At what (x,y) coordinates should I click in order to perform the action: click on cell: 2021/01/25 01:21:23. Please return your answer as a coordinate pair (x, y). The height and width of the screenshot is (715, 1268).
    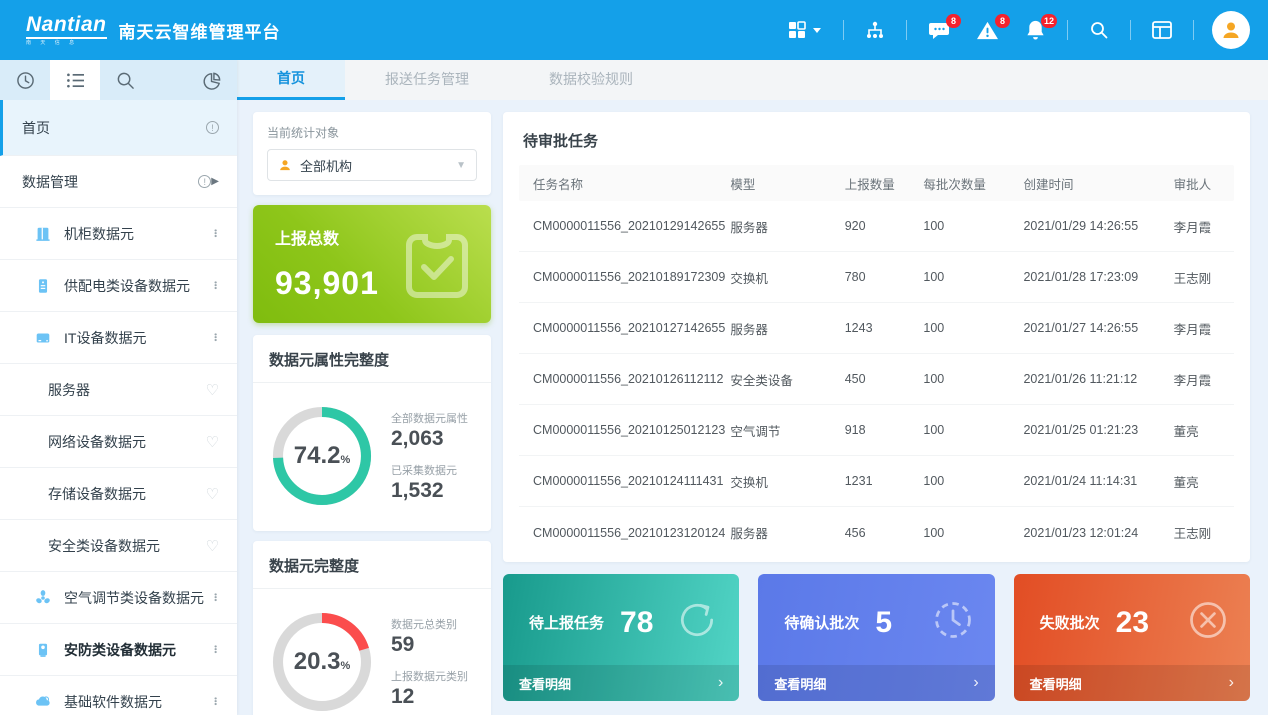
    Looking at the image, I should click on (1081, 430).